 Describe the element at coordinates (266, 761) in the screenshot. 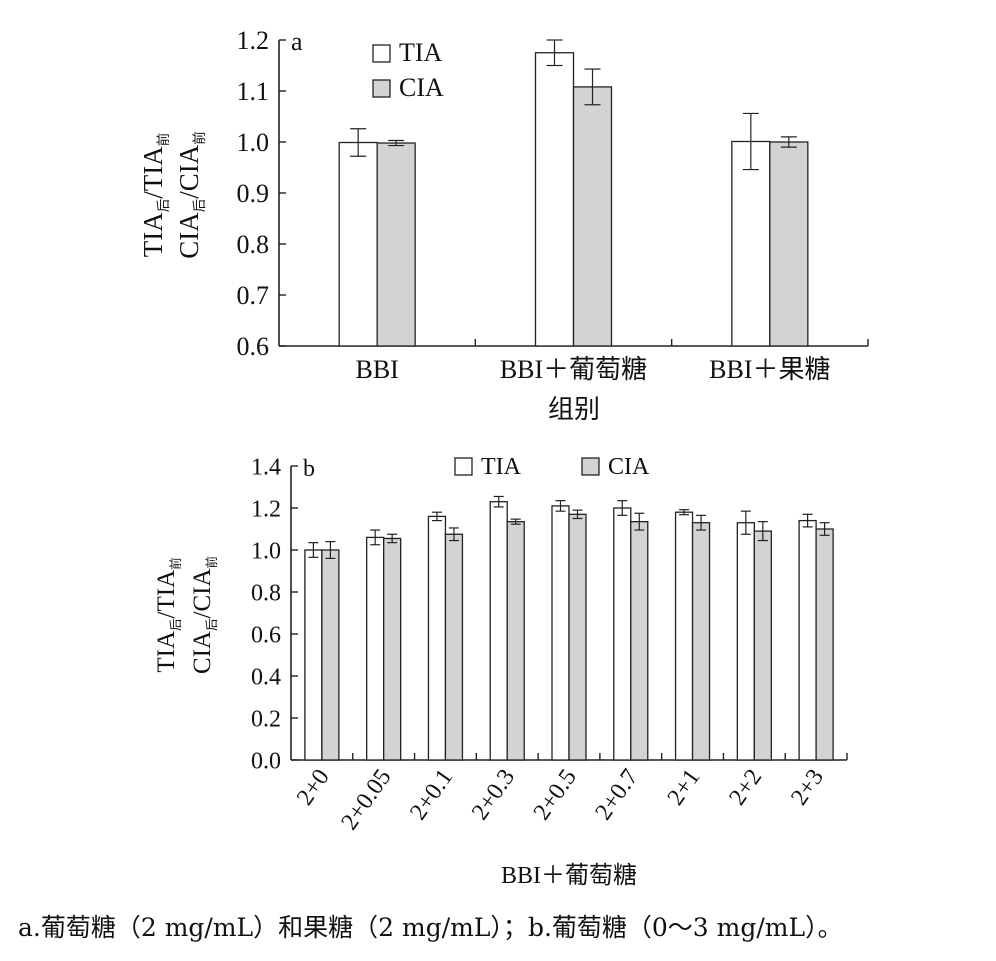

I see `y-tick-label: 0.0` at that location.